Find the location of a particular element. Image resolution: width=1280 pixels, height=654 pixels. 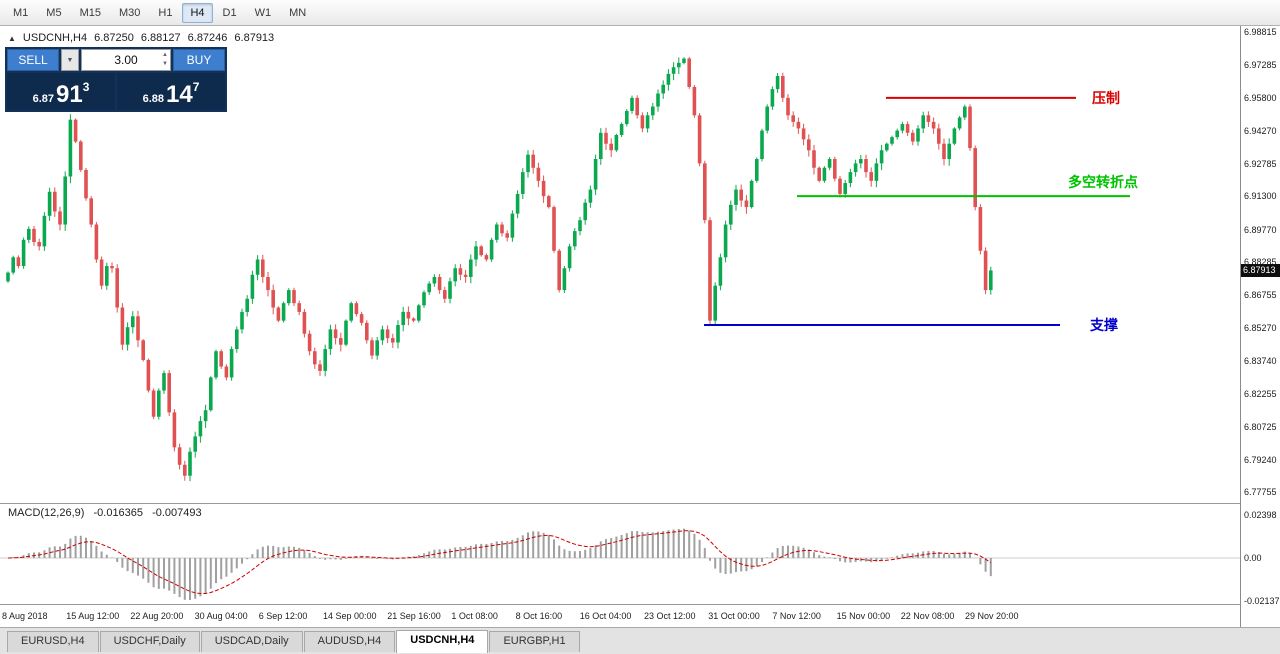

date-axis-label: 1 Oct 08:00 is located at coordinates (474, 616).